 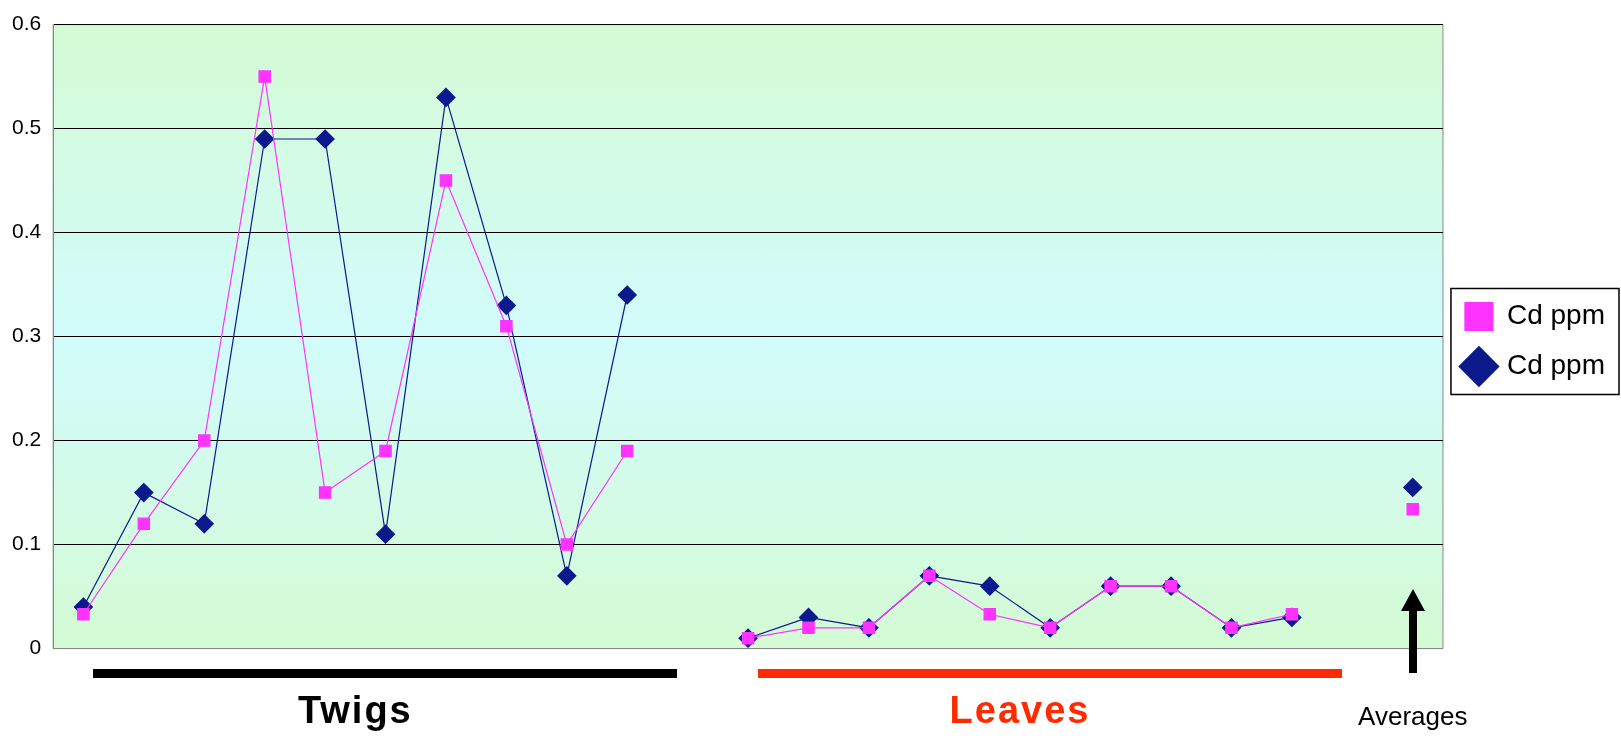 What do you see at coordinates (26, 439) in the screenshot?
I see `y-tick-label: 0.2` at bounding box center [26, 439].